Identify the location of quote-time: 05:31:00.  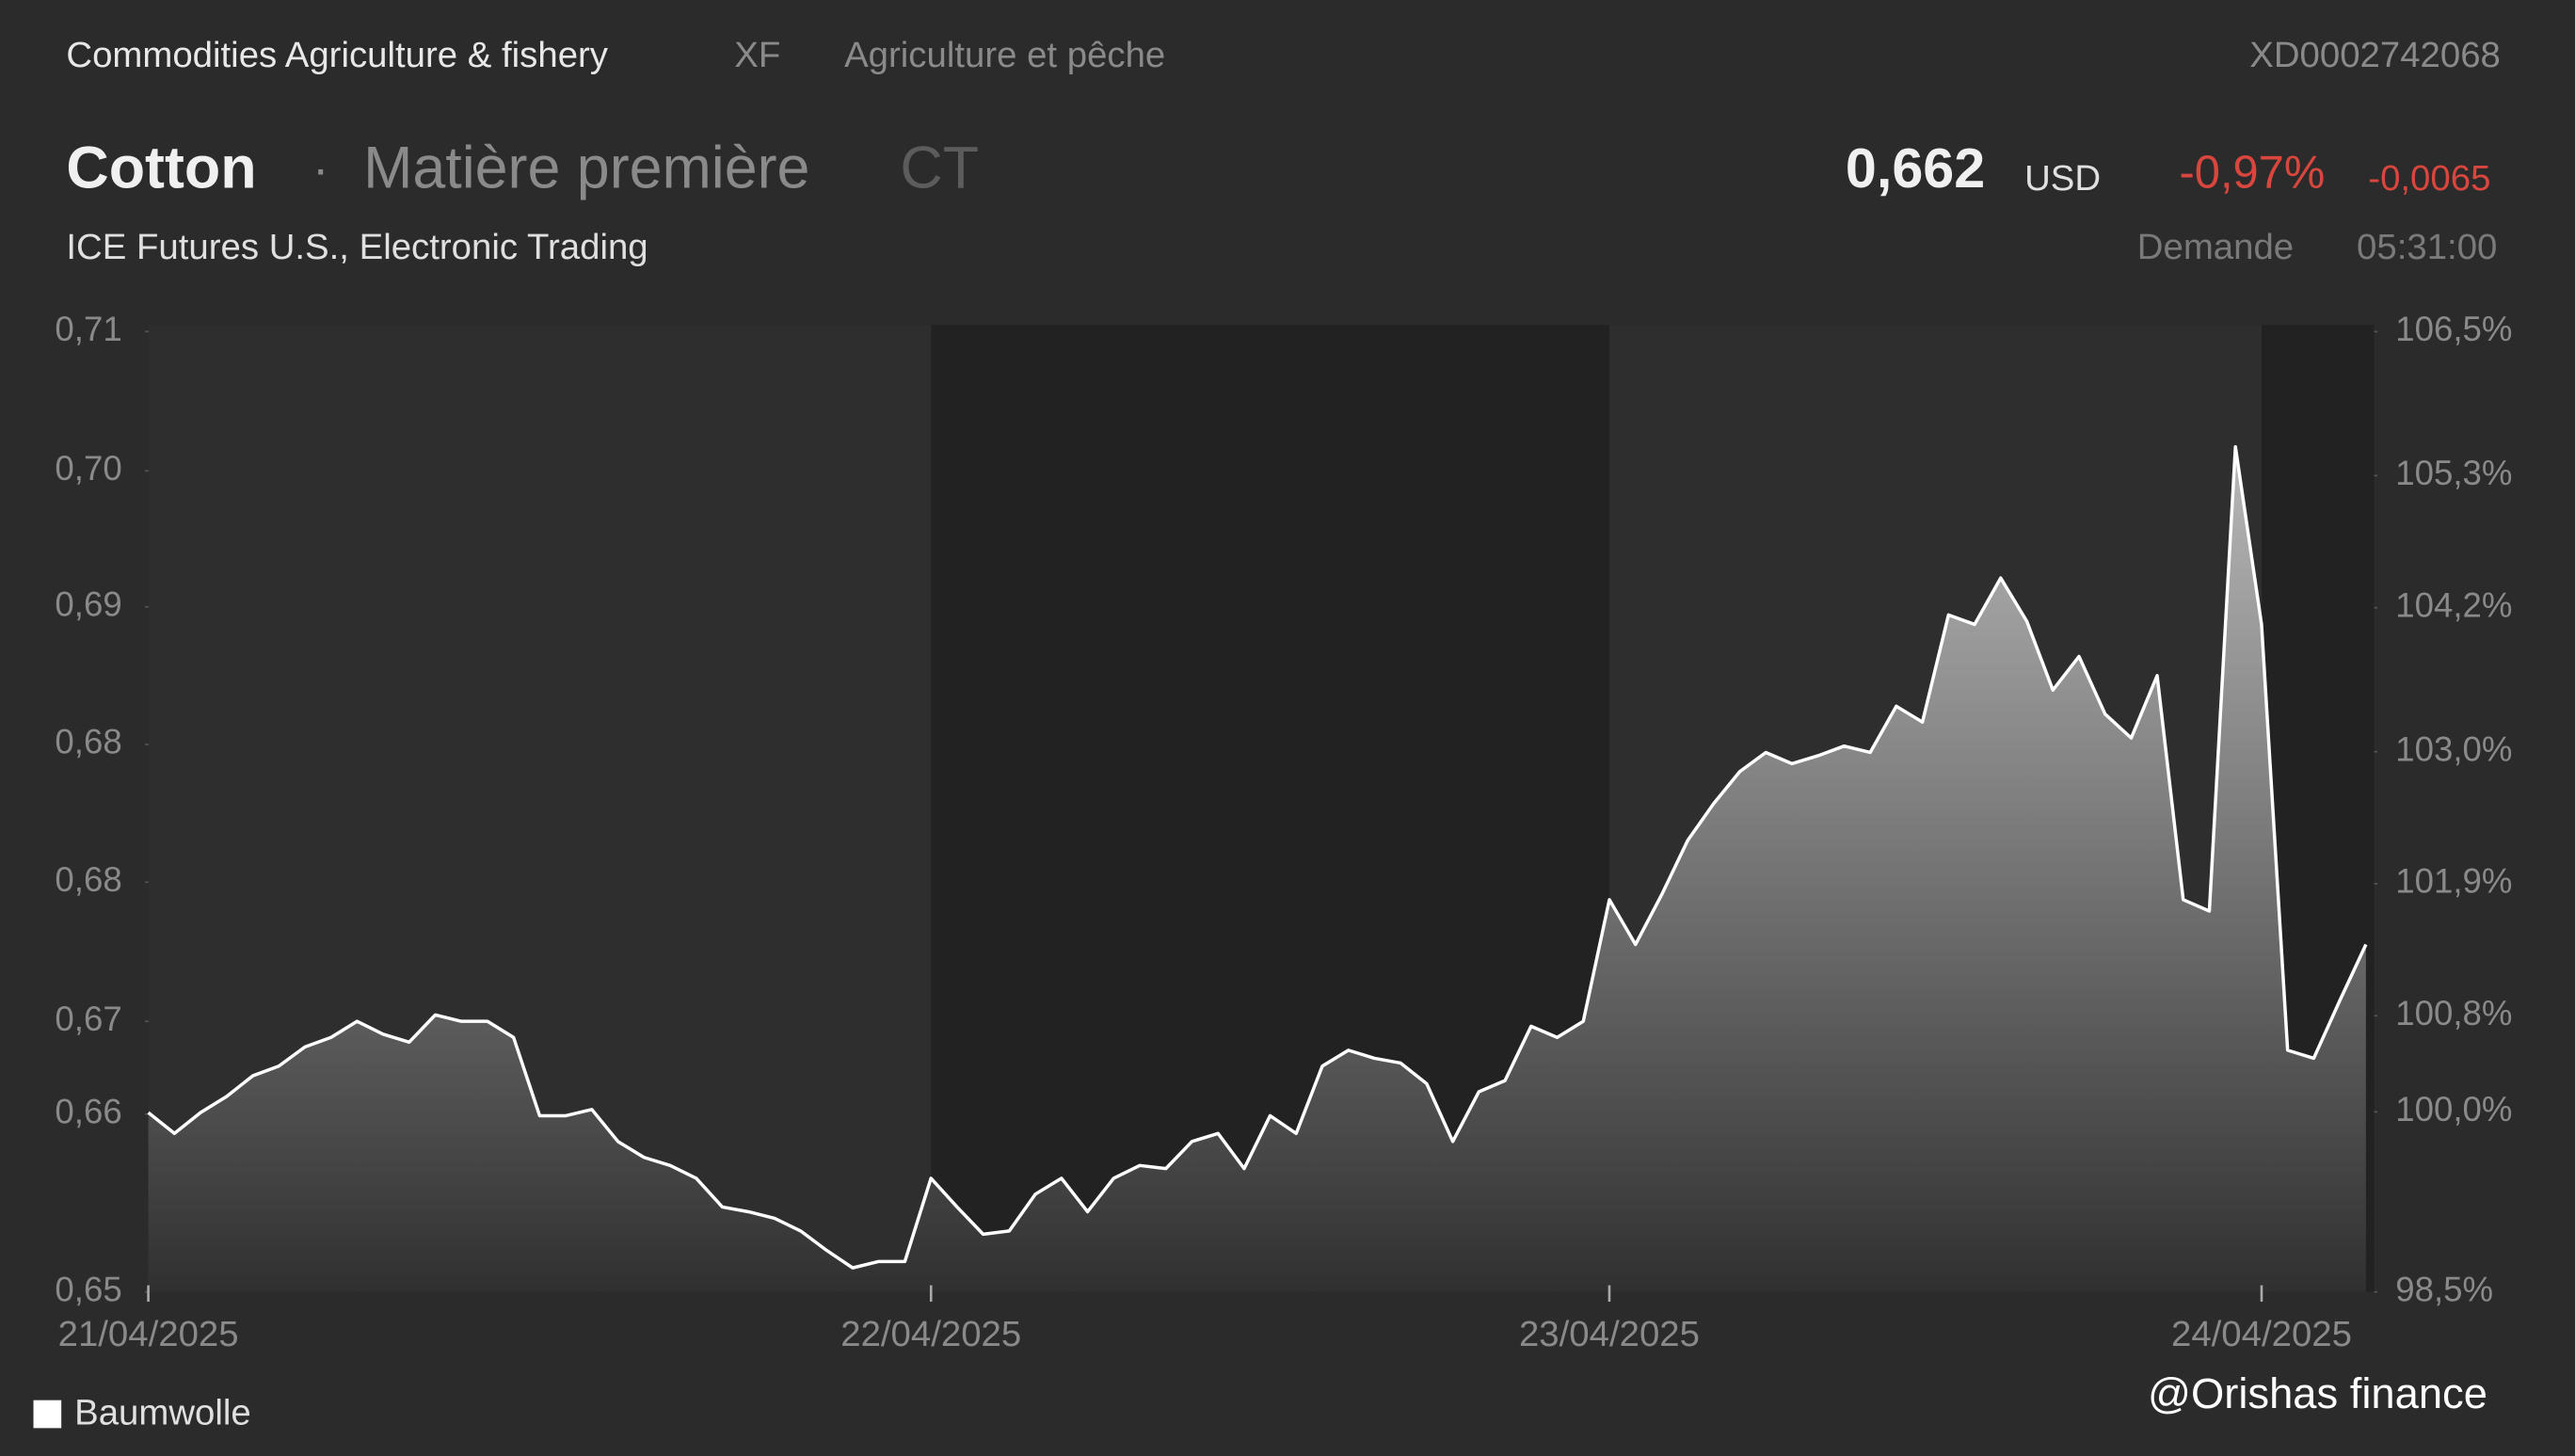
(2427, 247).